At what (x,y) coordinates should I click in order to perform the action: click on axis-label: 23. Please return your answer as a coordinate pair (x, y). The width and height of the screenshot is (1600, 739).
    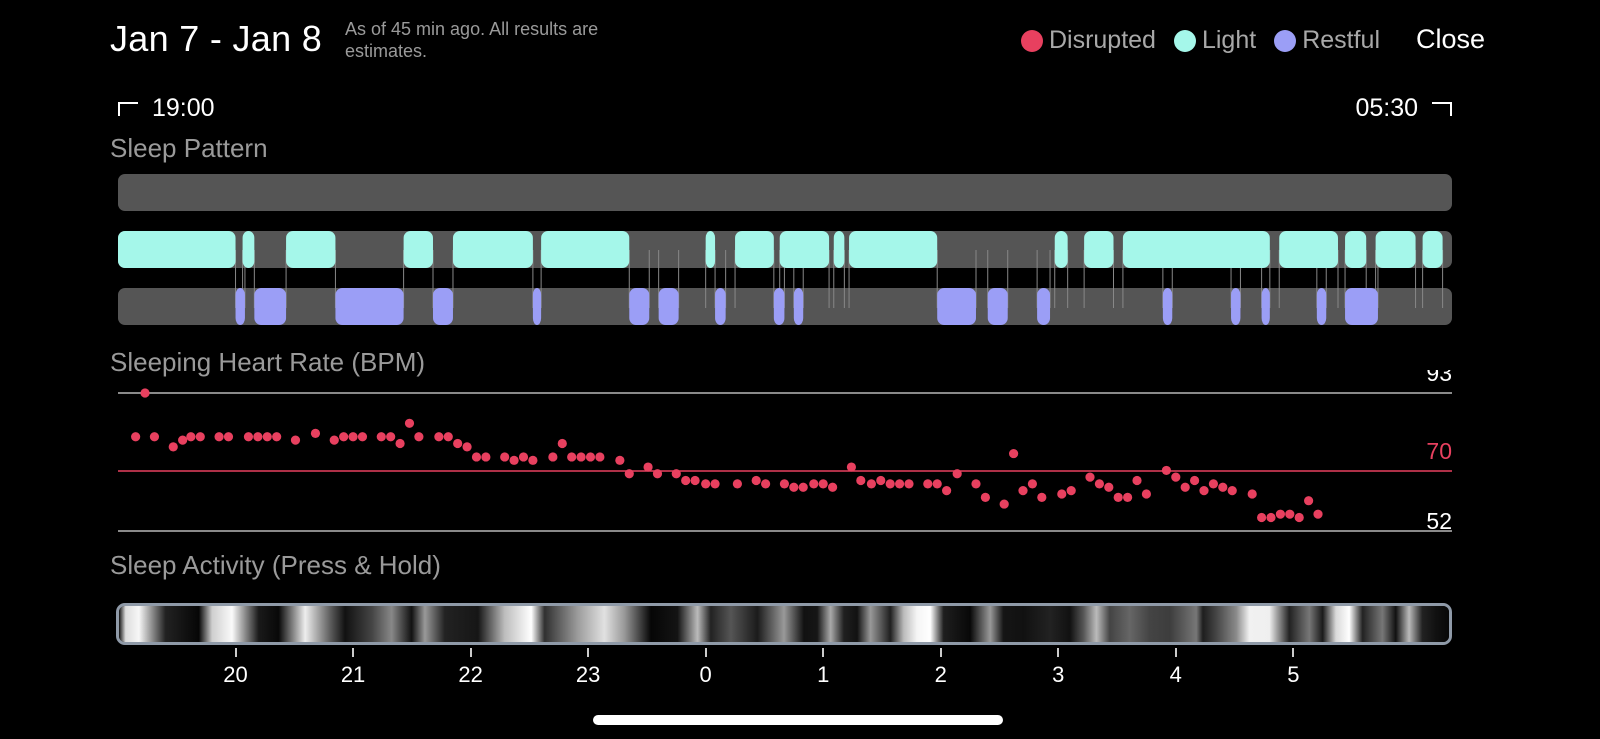
    Looking at the image, I should click on (588, 674).